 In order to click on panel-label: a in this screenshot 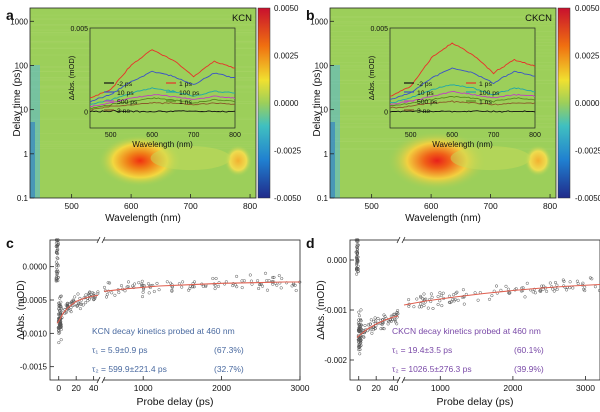, I will do `click(10, 15)`.